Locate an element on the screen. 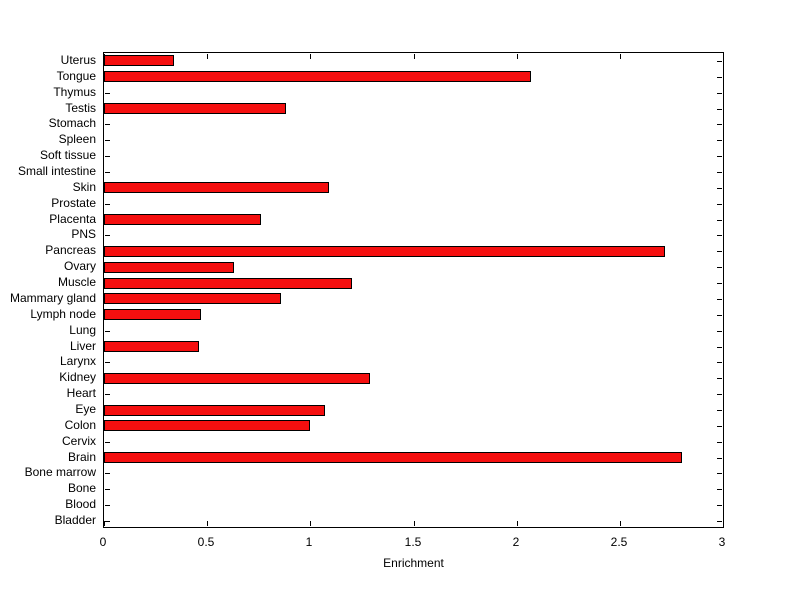  y-tick-label: Bladder is located at coordinates (75, 520).